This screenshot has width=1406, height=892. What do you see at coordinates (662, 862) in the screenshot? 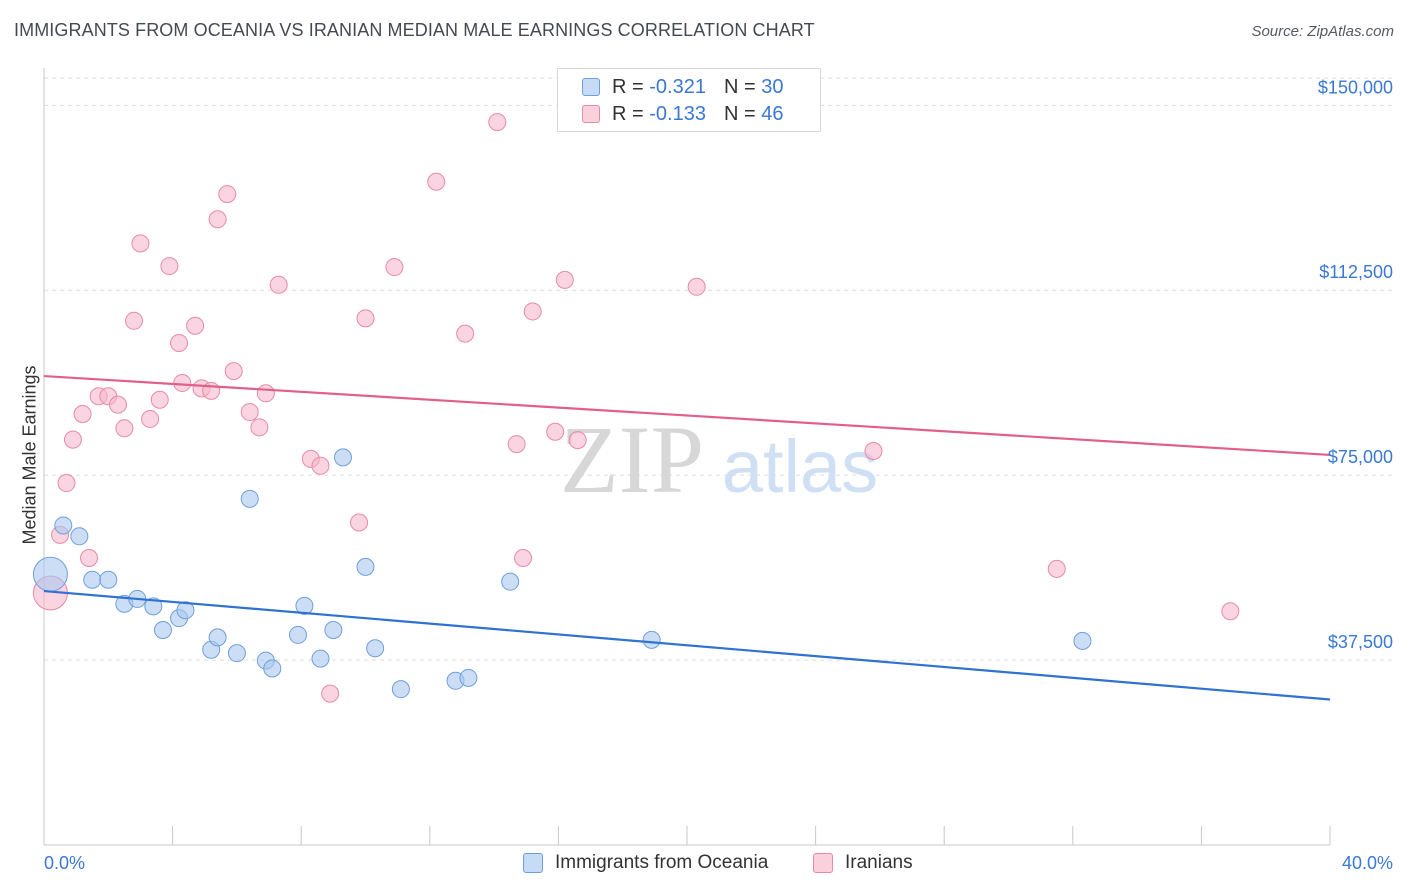
I see `legend-label-oceania: Immigrants from Oceania` at bounding box center [662, 862].